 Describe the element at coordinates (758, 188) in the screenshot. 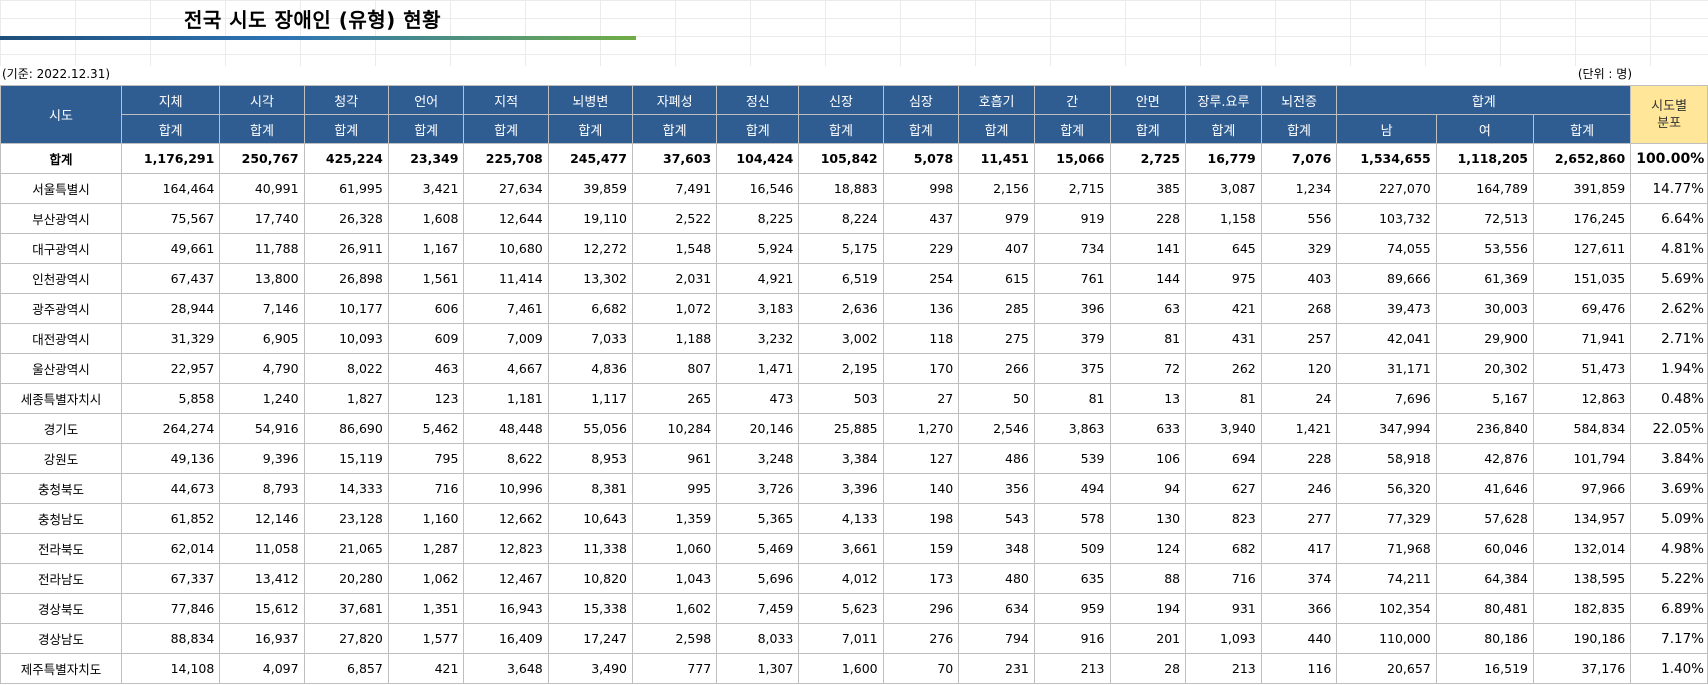

I see `value-cell: 16,546` at that location.